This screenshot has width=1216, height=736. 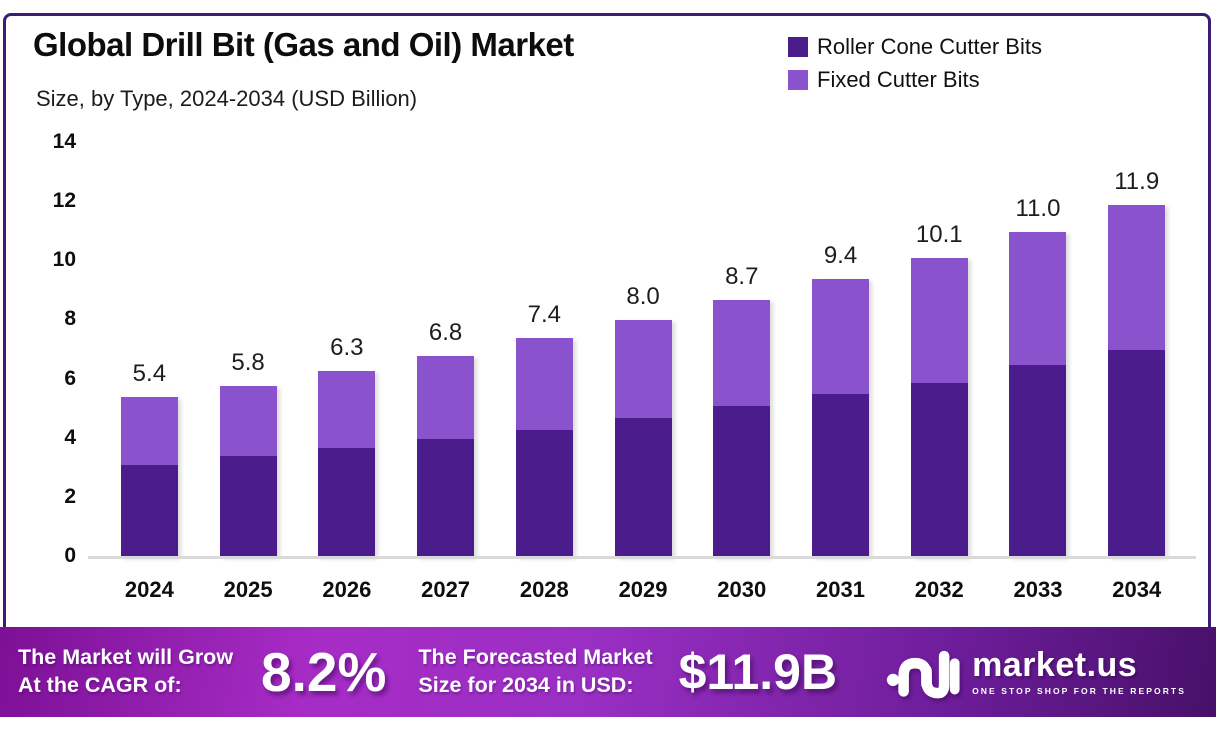 I want to click on legend: Roller Cone Cutter Bits Fixed Cutter Bits, so click(x=915, y=63).